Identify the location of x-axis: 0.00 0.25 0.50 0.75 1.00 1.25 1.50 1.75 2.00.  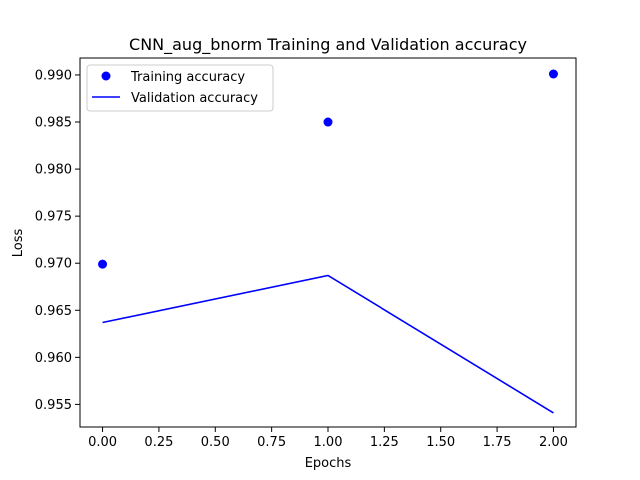
(328, 438).